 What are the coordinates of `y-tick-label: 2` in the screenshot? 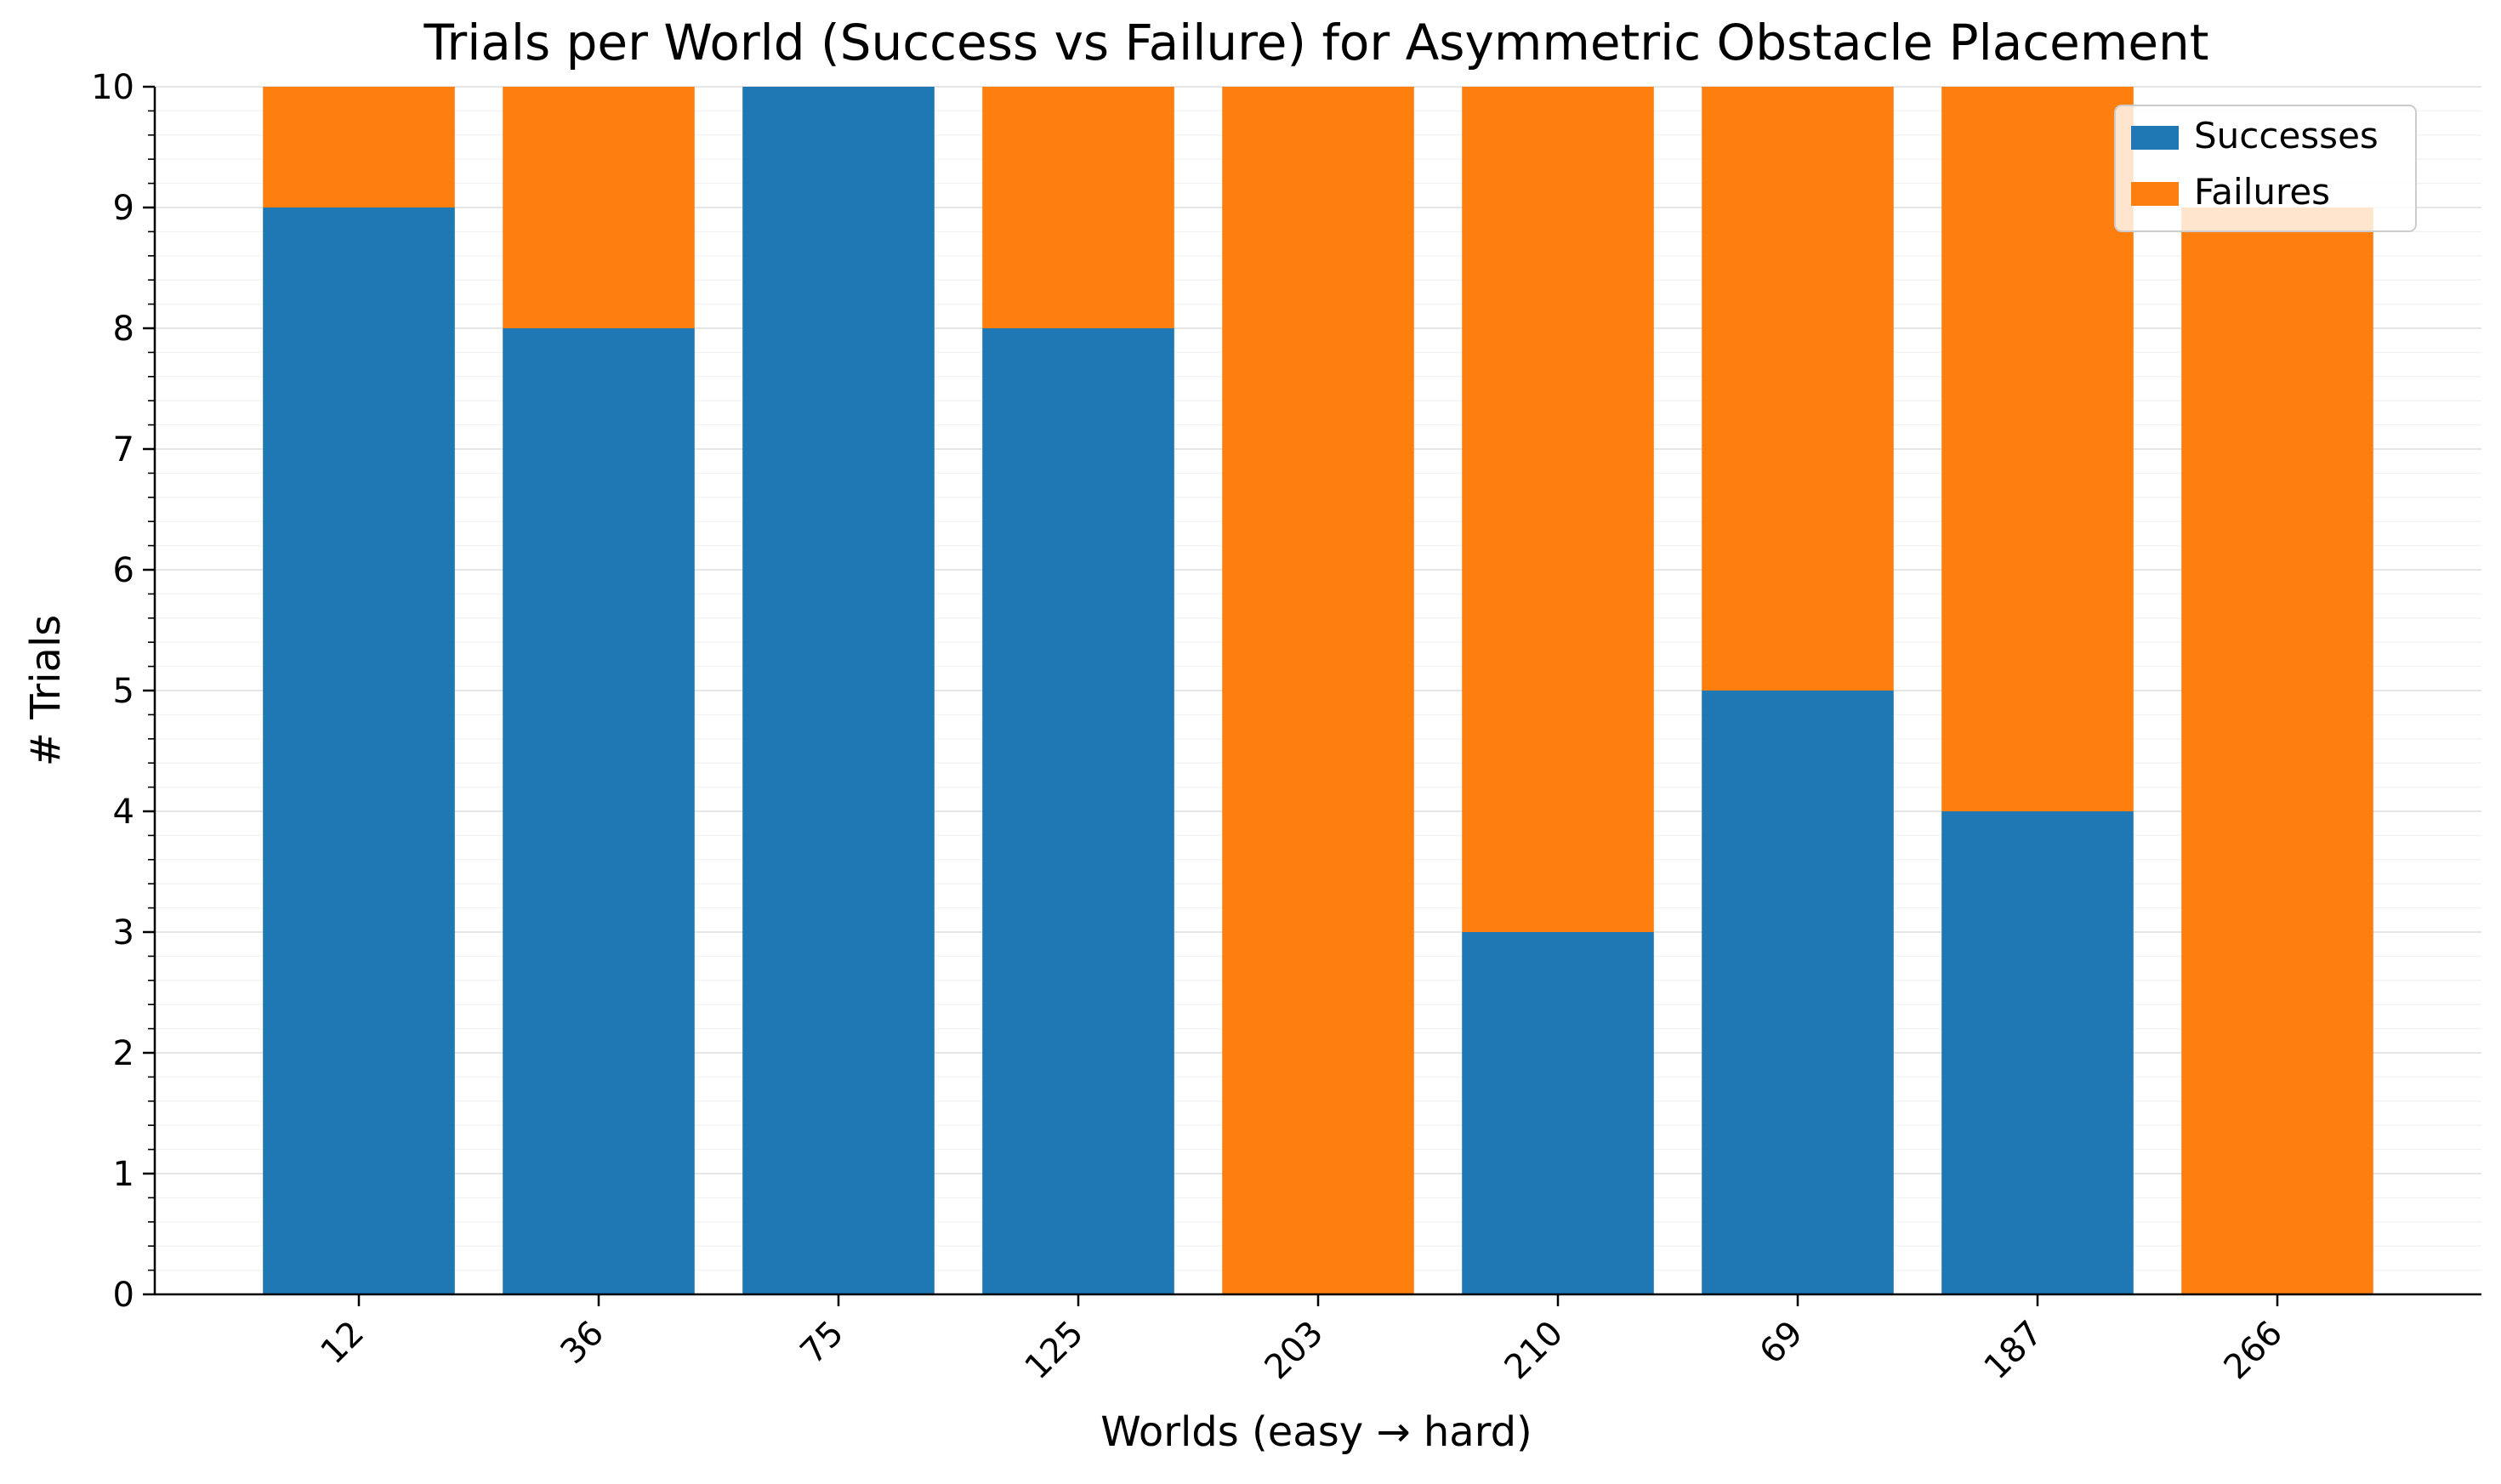 It's located at (124, 1053).